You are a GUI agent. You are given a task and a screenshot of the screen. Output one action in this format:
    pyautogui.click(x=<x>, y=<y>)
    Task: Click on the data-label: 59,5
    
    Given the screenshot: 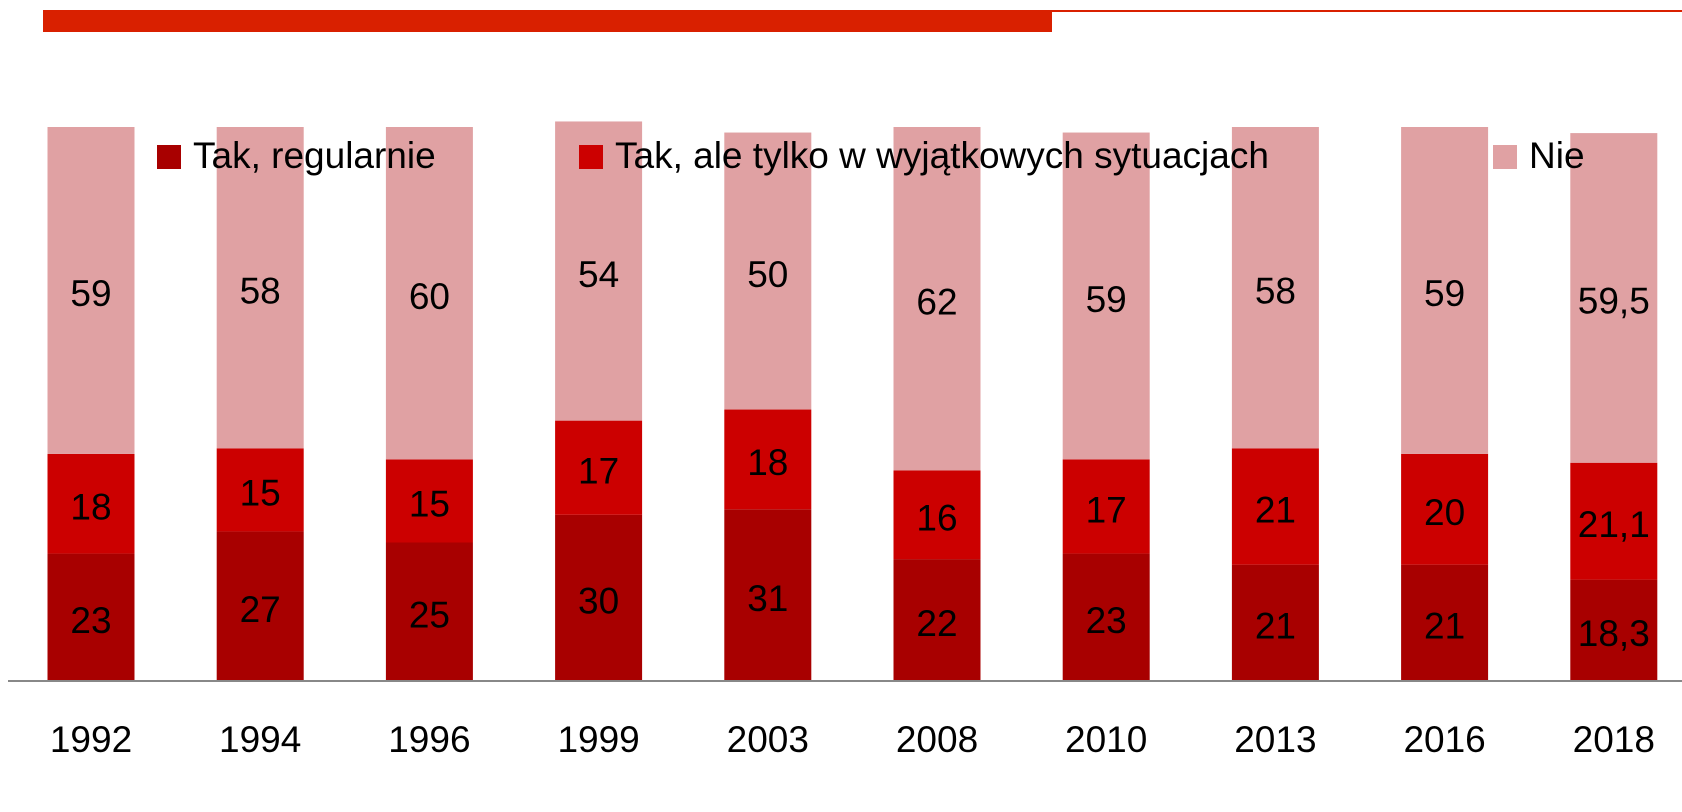 What is the action you would take?
    pyautogui.click(x=1614, y=301)
    